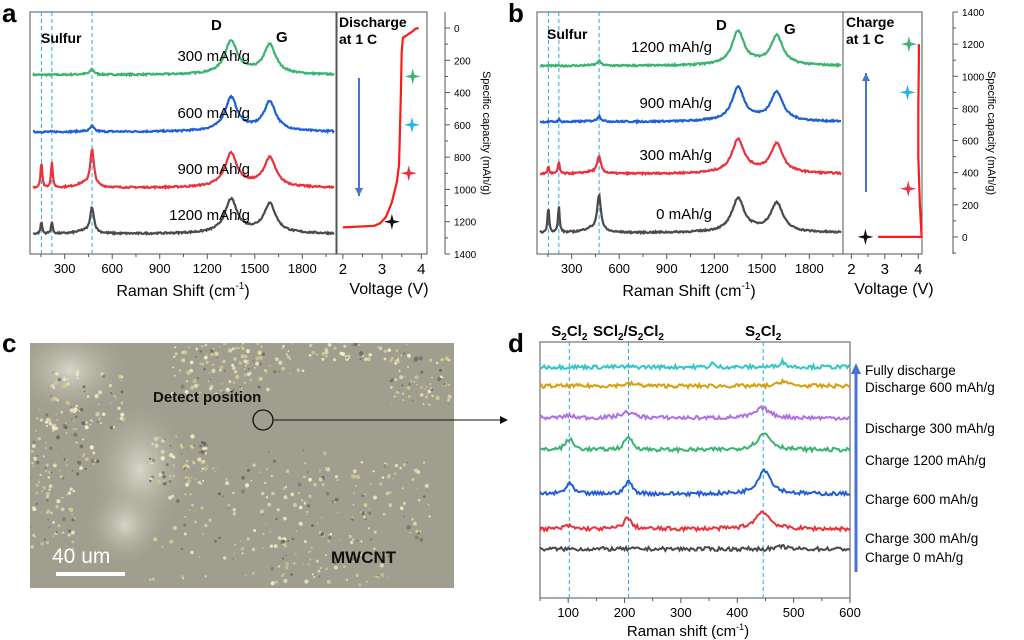 Image resolution: width=1024 pixels, height=640 pixels. I want to click on x-tick-label: 500, so click(794, 612).